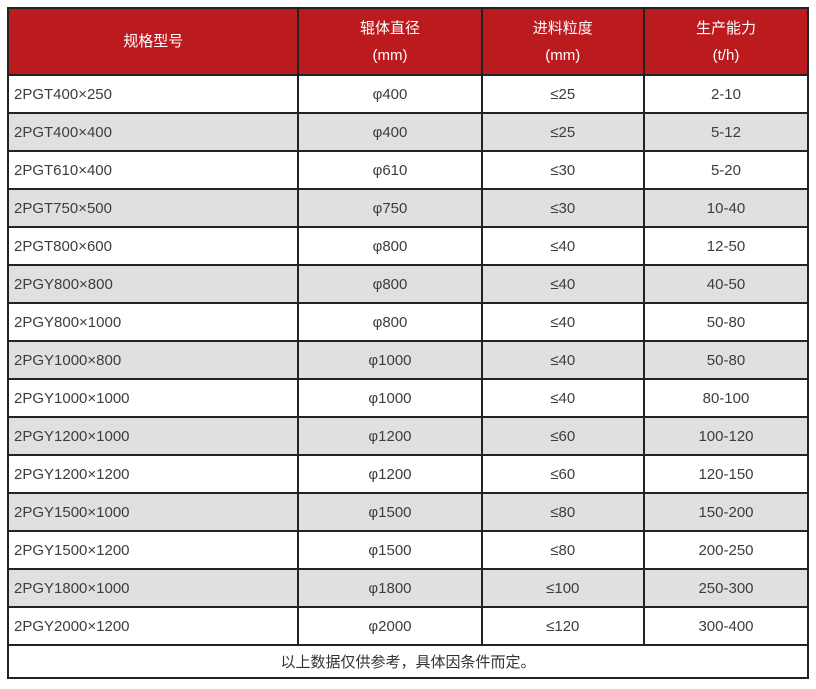 The width and height of the screenshot is (816, 689). I want to click on header-row: 规格型号 辊体直径 (mm) 进料粒度 (mm) 生产能力 (t/h), so click(408, 41).